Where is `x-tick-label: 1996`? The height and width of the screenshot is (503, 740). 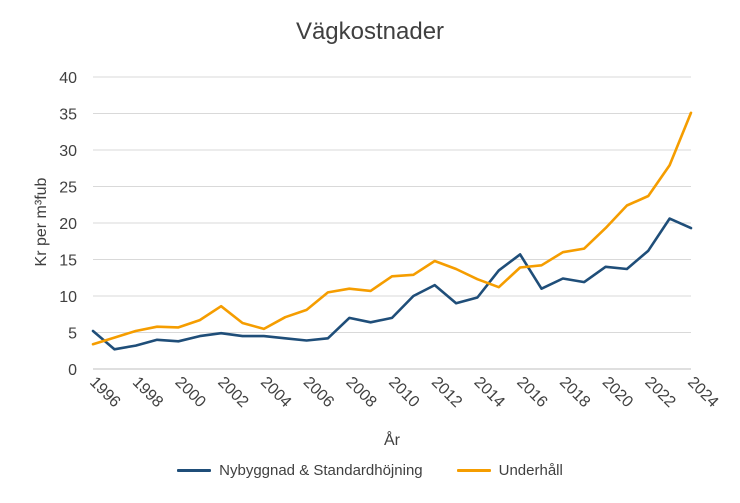 x-tick-label: 1996 is located at coordinates (104, 392).